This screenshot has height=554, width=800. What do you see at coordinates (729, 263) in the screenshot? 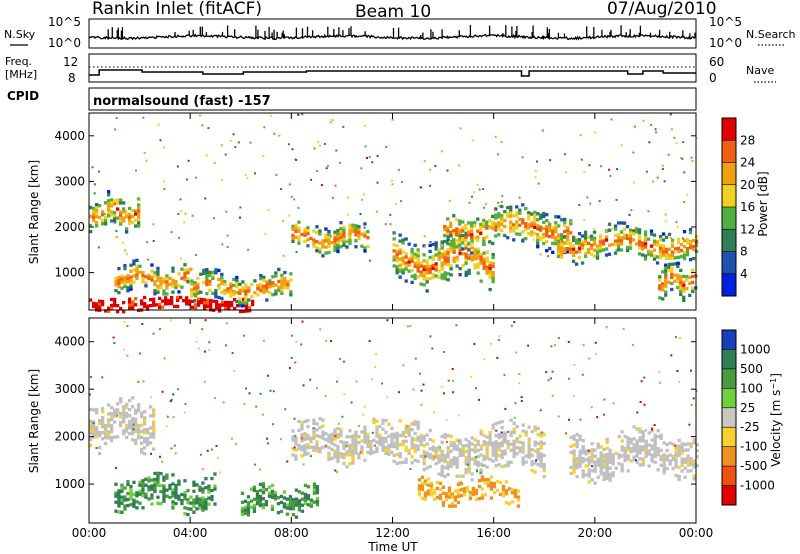
I see `colorbar-segment` at bounding box center [729, 263].